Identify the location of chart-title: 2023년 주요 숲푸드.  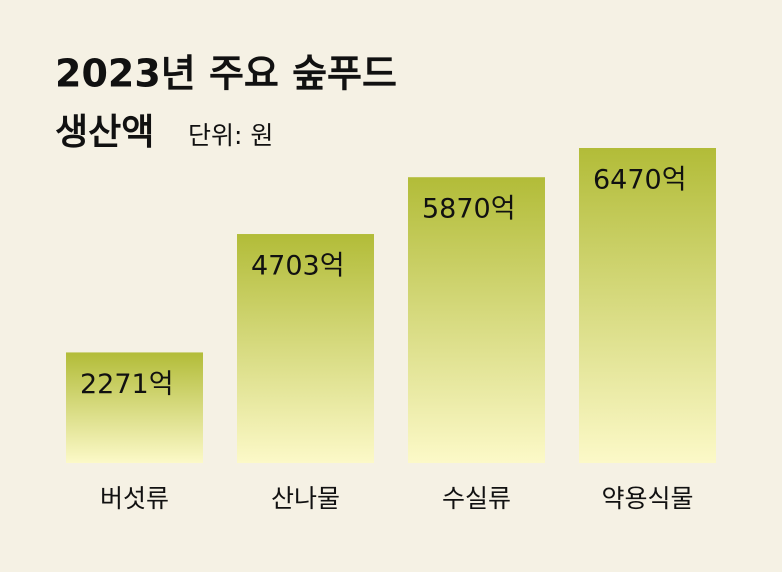
(226, 74).